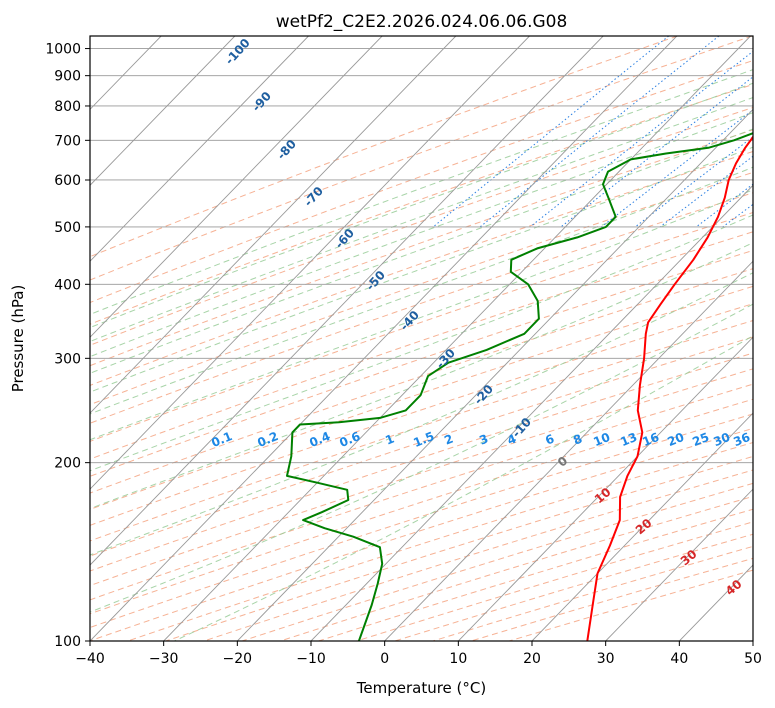 Image resolution: width=775 pixels, height=708 pixels. Describe the element at coordinates (90, 659) in the screenshot. I see `x-tick-label: −40` at that location.